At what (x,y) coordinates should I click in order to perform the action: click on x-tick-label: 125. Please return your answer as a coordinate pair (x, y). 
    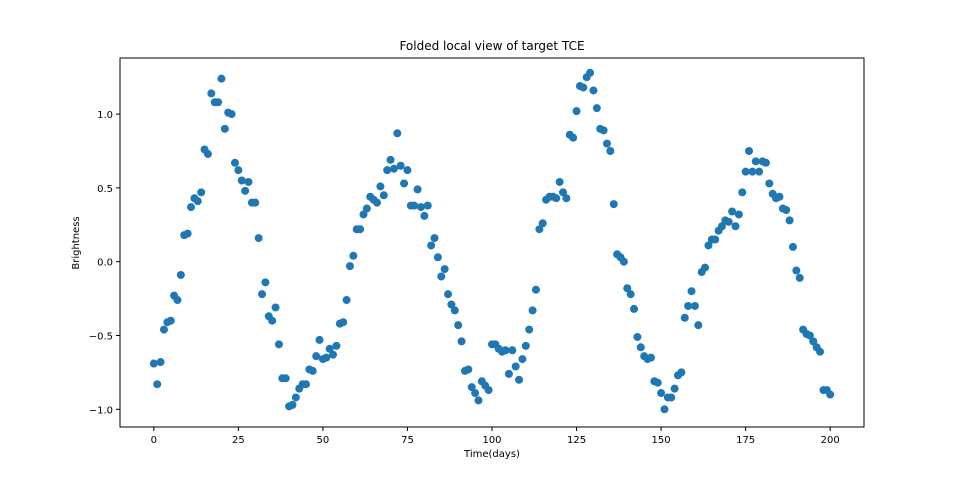
    Looking at the image, I should click on (576, 440).